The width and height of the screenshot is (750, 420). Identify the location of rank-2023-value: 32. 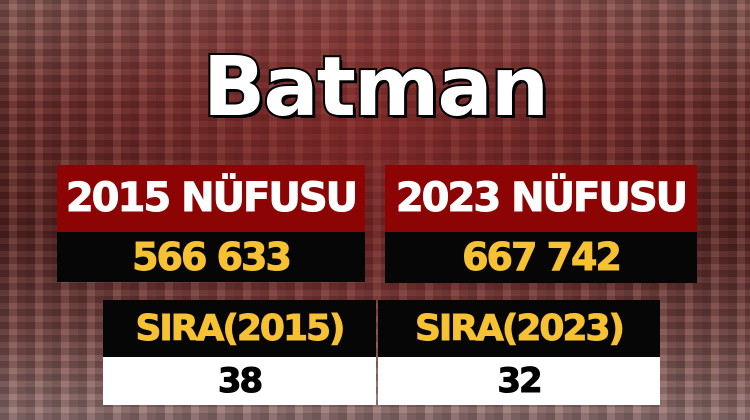
(519, 381).